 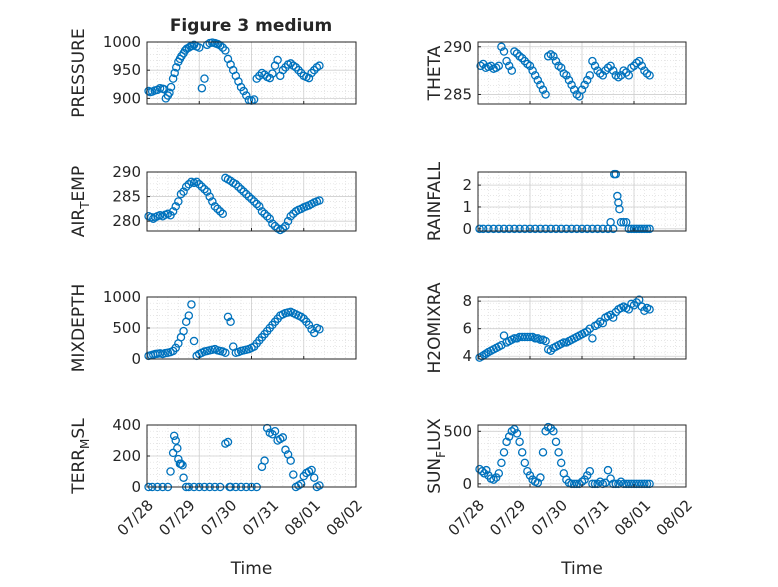 I want to click on y-axis-label: PRESSURE, so click(x=79, y=72).